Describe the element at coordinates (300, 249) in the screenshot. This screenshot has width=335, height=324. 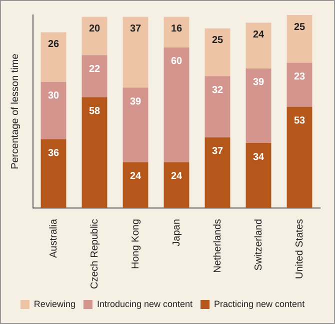
I see `x-tick-label: United States` at that location.